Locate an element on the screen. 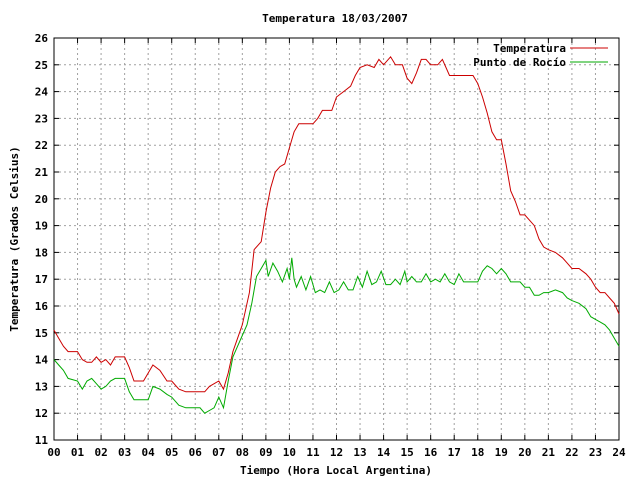 This screenshot has width=640, height=480. y-tick-label: 25 is located at coordinates (41, 65).